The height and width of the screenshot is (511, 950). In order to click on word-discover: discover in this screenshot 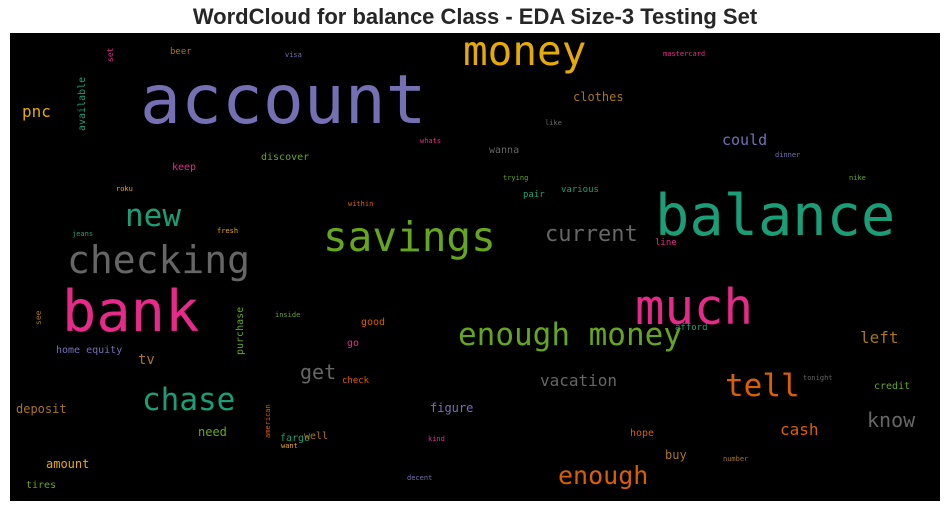, I will do `click(285, 157)`.